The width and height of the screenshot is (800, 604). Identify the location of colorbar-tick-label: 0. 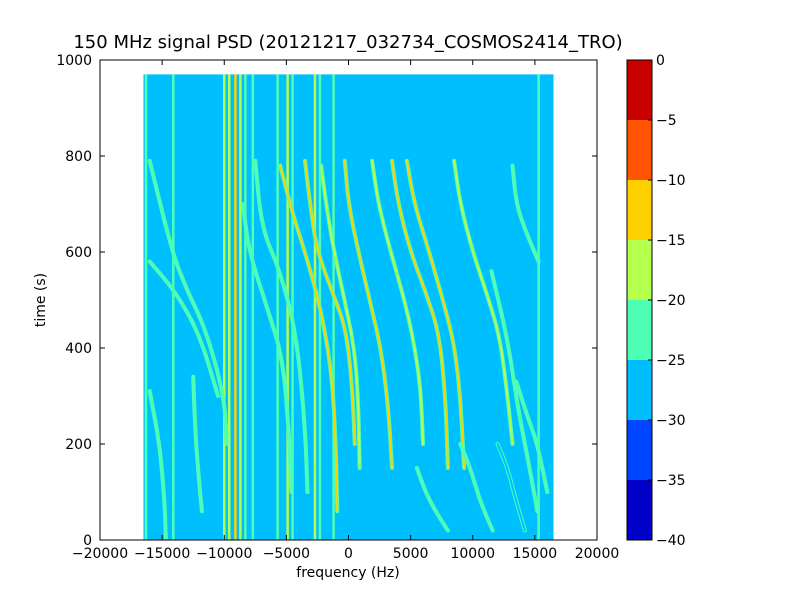
(660, 61).